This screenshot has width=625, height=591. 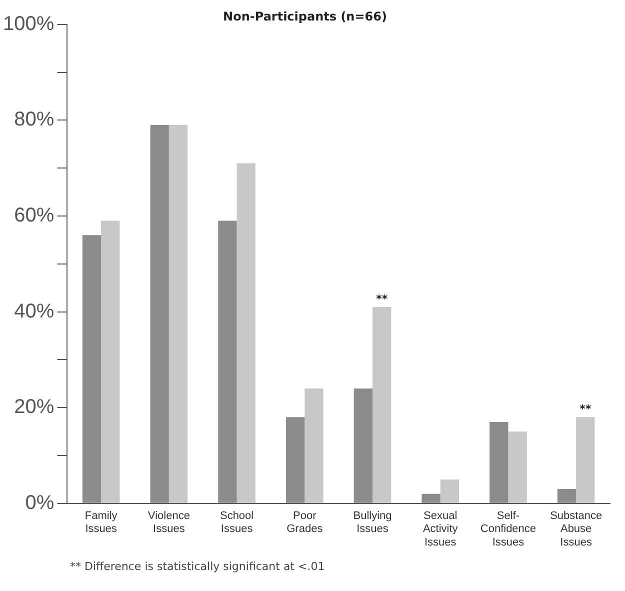 What do you see at coordinates (440, 529) in the screenshot?
I see `x-tick-label: Sexual Activity Issues` at bounding box center [440, 529].